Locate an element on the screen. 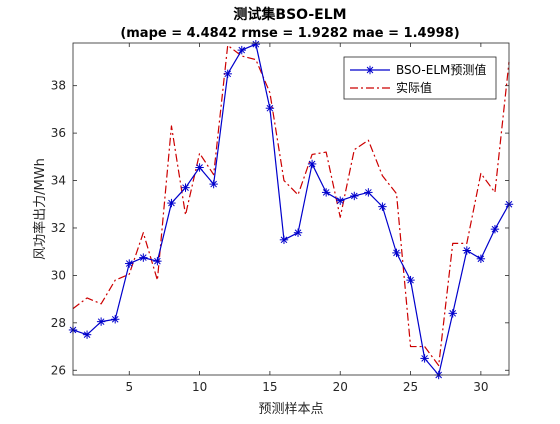 The image size is (560, 424). legend-item-predicted: BSO-ELM预测值 is located at coordinates (418, 69).